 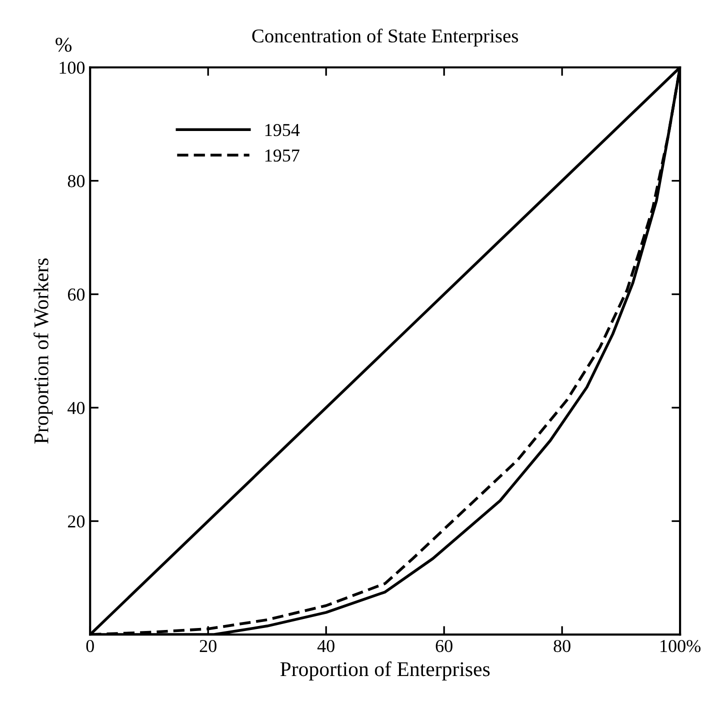 I want to click on x-tick-label: 0, so click(x=90, y=646).